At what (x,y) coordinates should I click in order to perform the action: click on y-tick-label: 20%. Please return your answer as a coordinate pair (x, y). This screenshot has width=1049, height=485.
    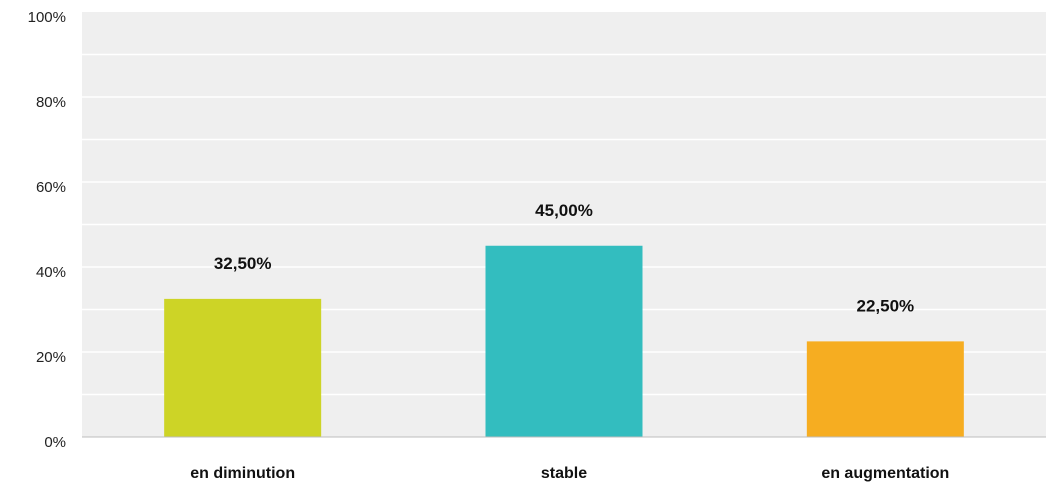
    Looking at the image, I should click on (51, 357).